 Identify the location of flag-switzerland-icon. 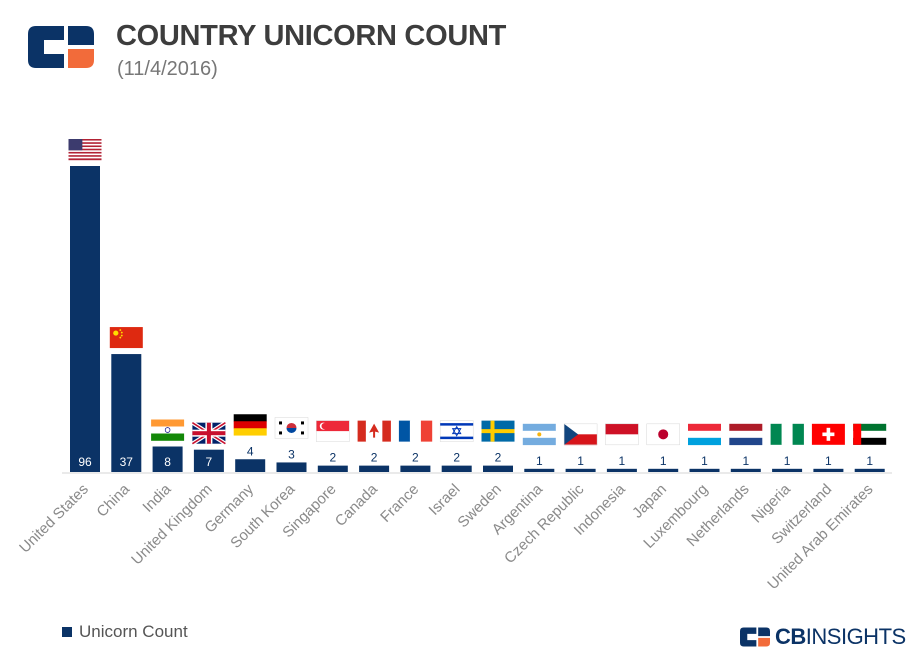
(828, 434).